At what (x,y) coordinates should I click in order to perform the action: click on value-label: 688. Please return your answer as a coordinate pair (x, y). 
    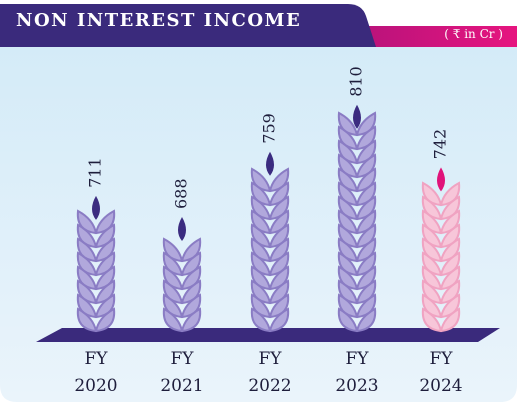
    Looking at the image, I should click on (181, 193).